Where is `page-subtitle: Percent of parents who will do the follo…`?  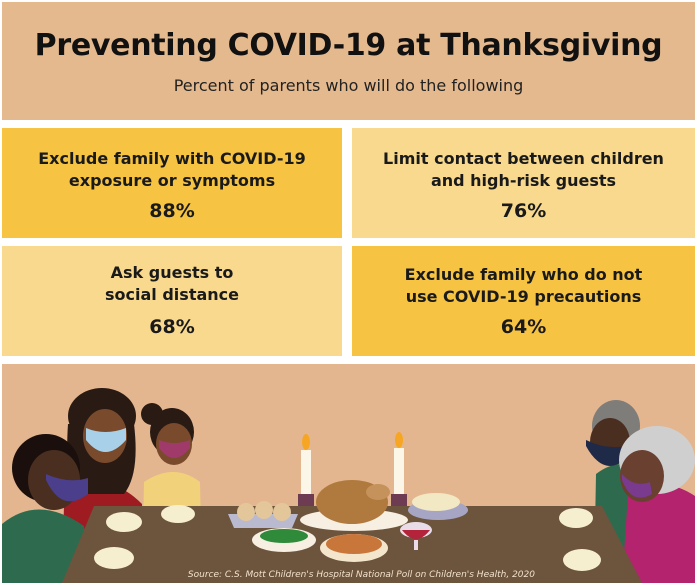
page-subtitle: Percent of parents who will do the follo… is located at coordinates (348, 85).